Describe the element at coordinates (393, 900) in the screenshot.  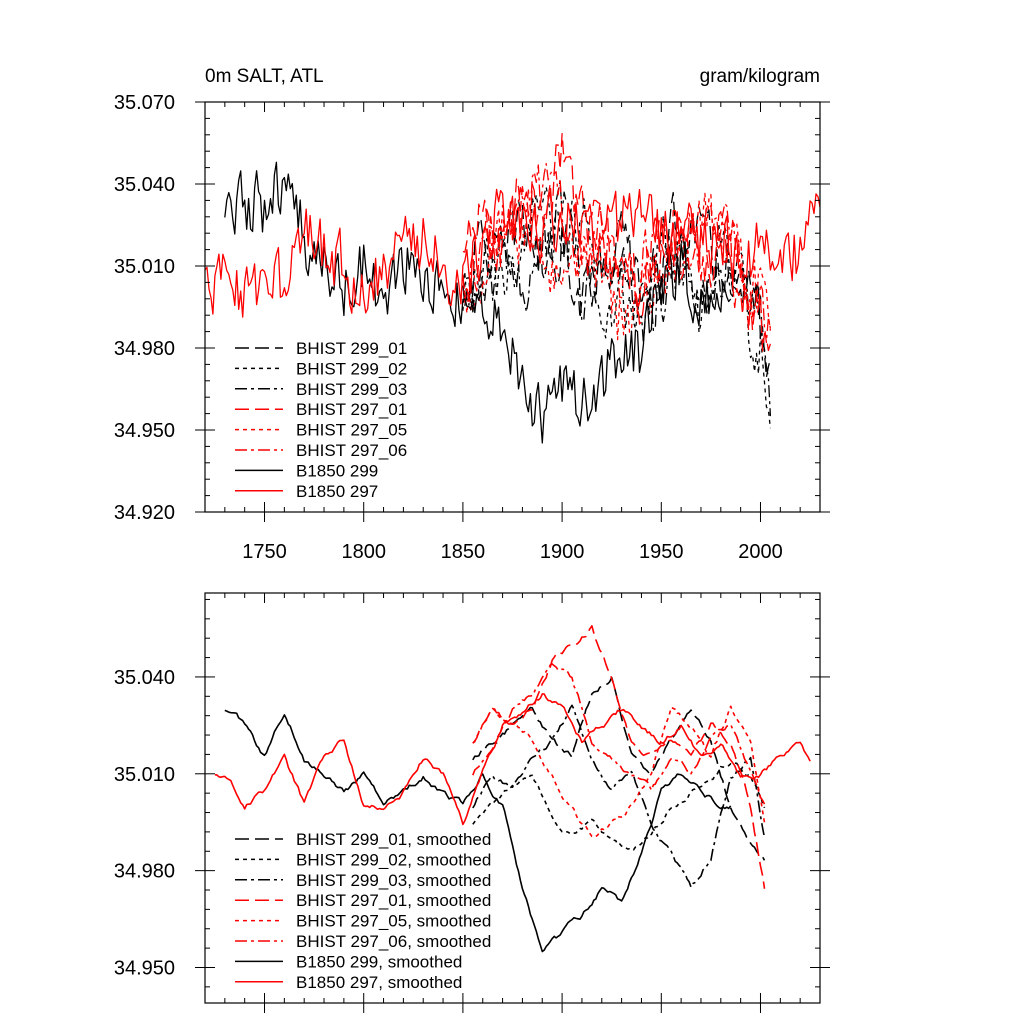
I see `legend-label-smoothed-4: BHIST 297_01, smoothed` at that location.